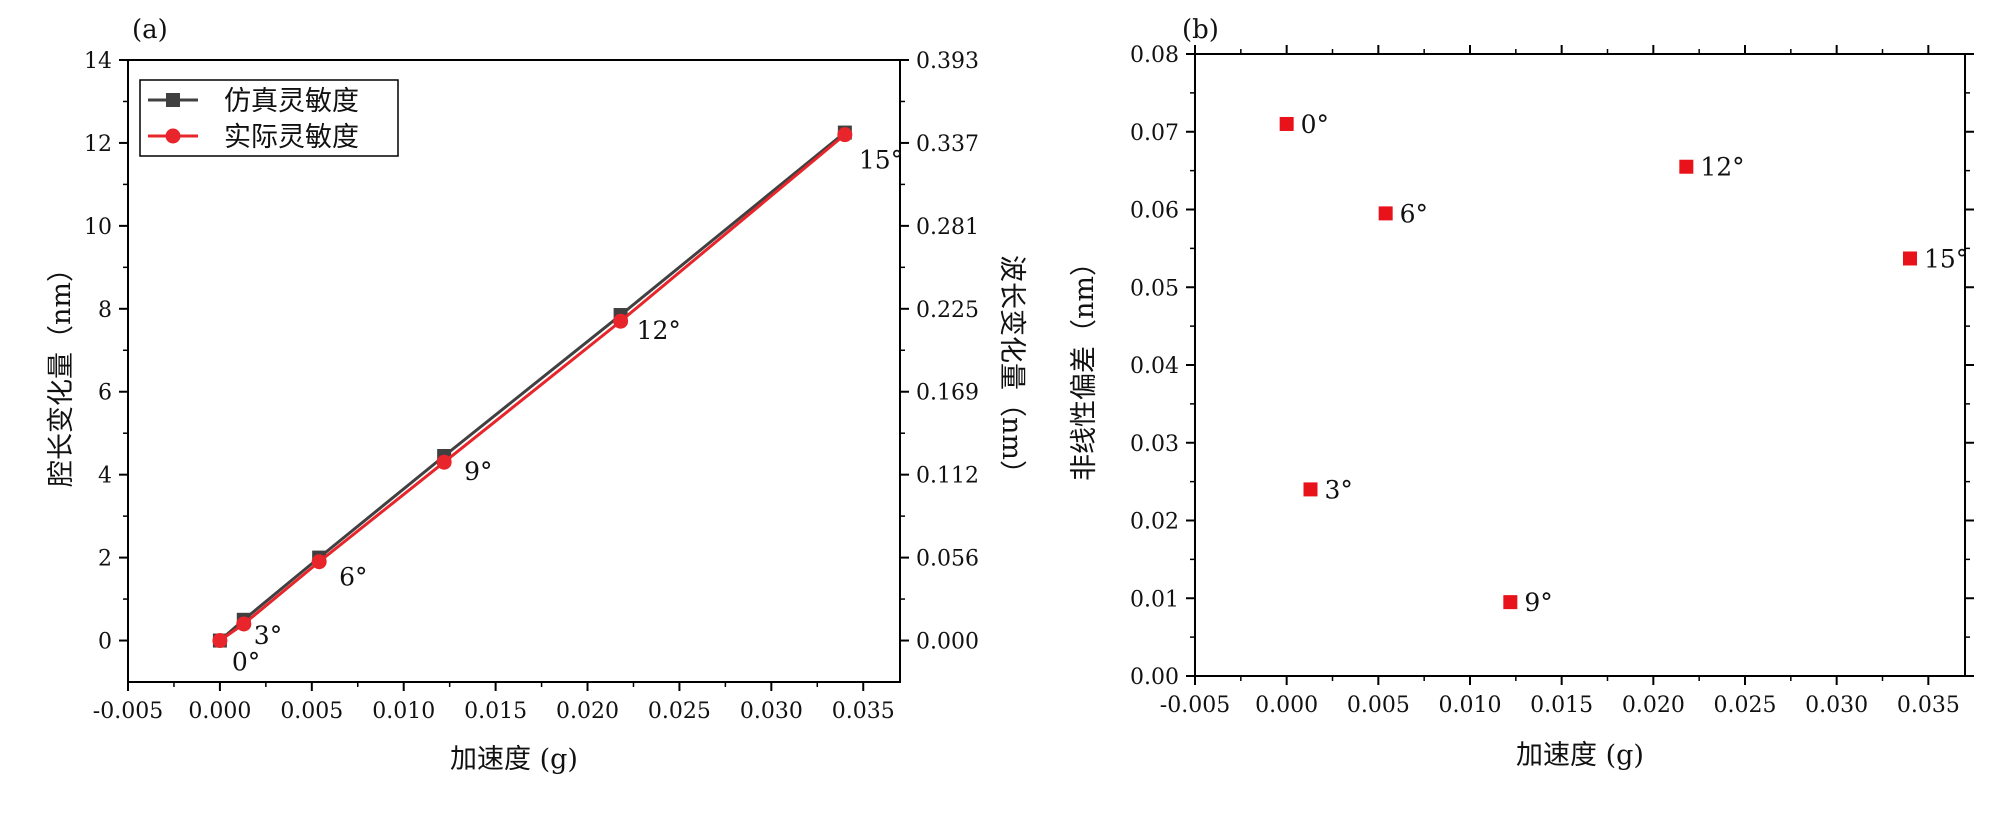 The height and width of the screenshot is (820, 2000). Describe the element at coordinates (1084, 365) in the screenshot. I see `y-axis-label: 非线性偏差（nm）` at that location.